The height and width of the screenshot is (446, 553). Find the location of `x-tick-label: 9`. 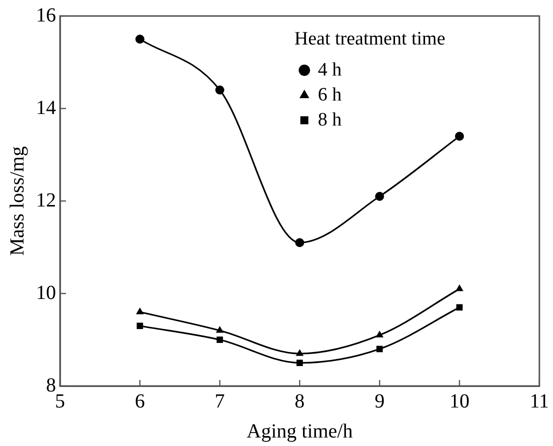

x-tick-label: 9 is located at coordinates (379, 401).